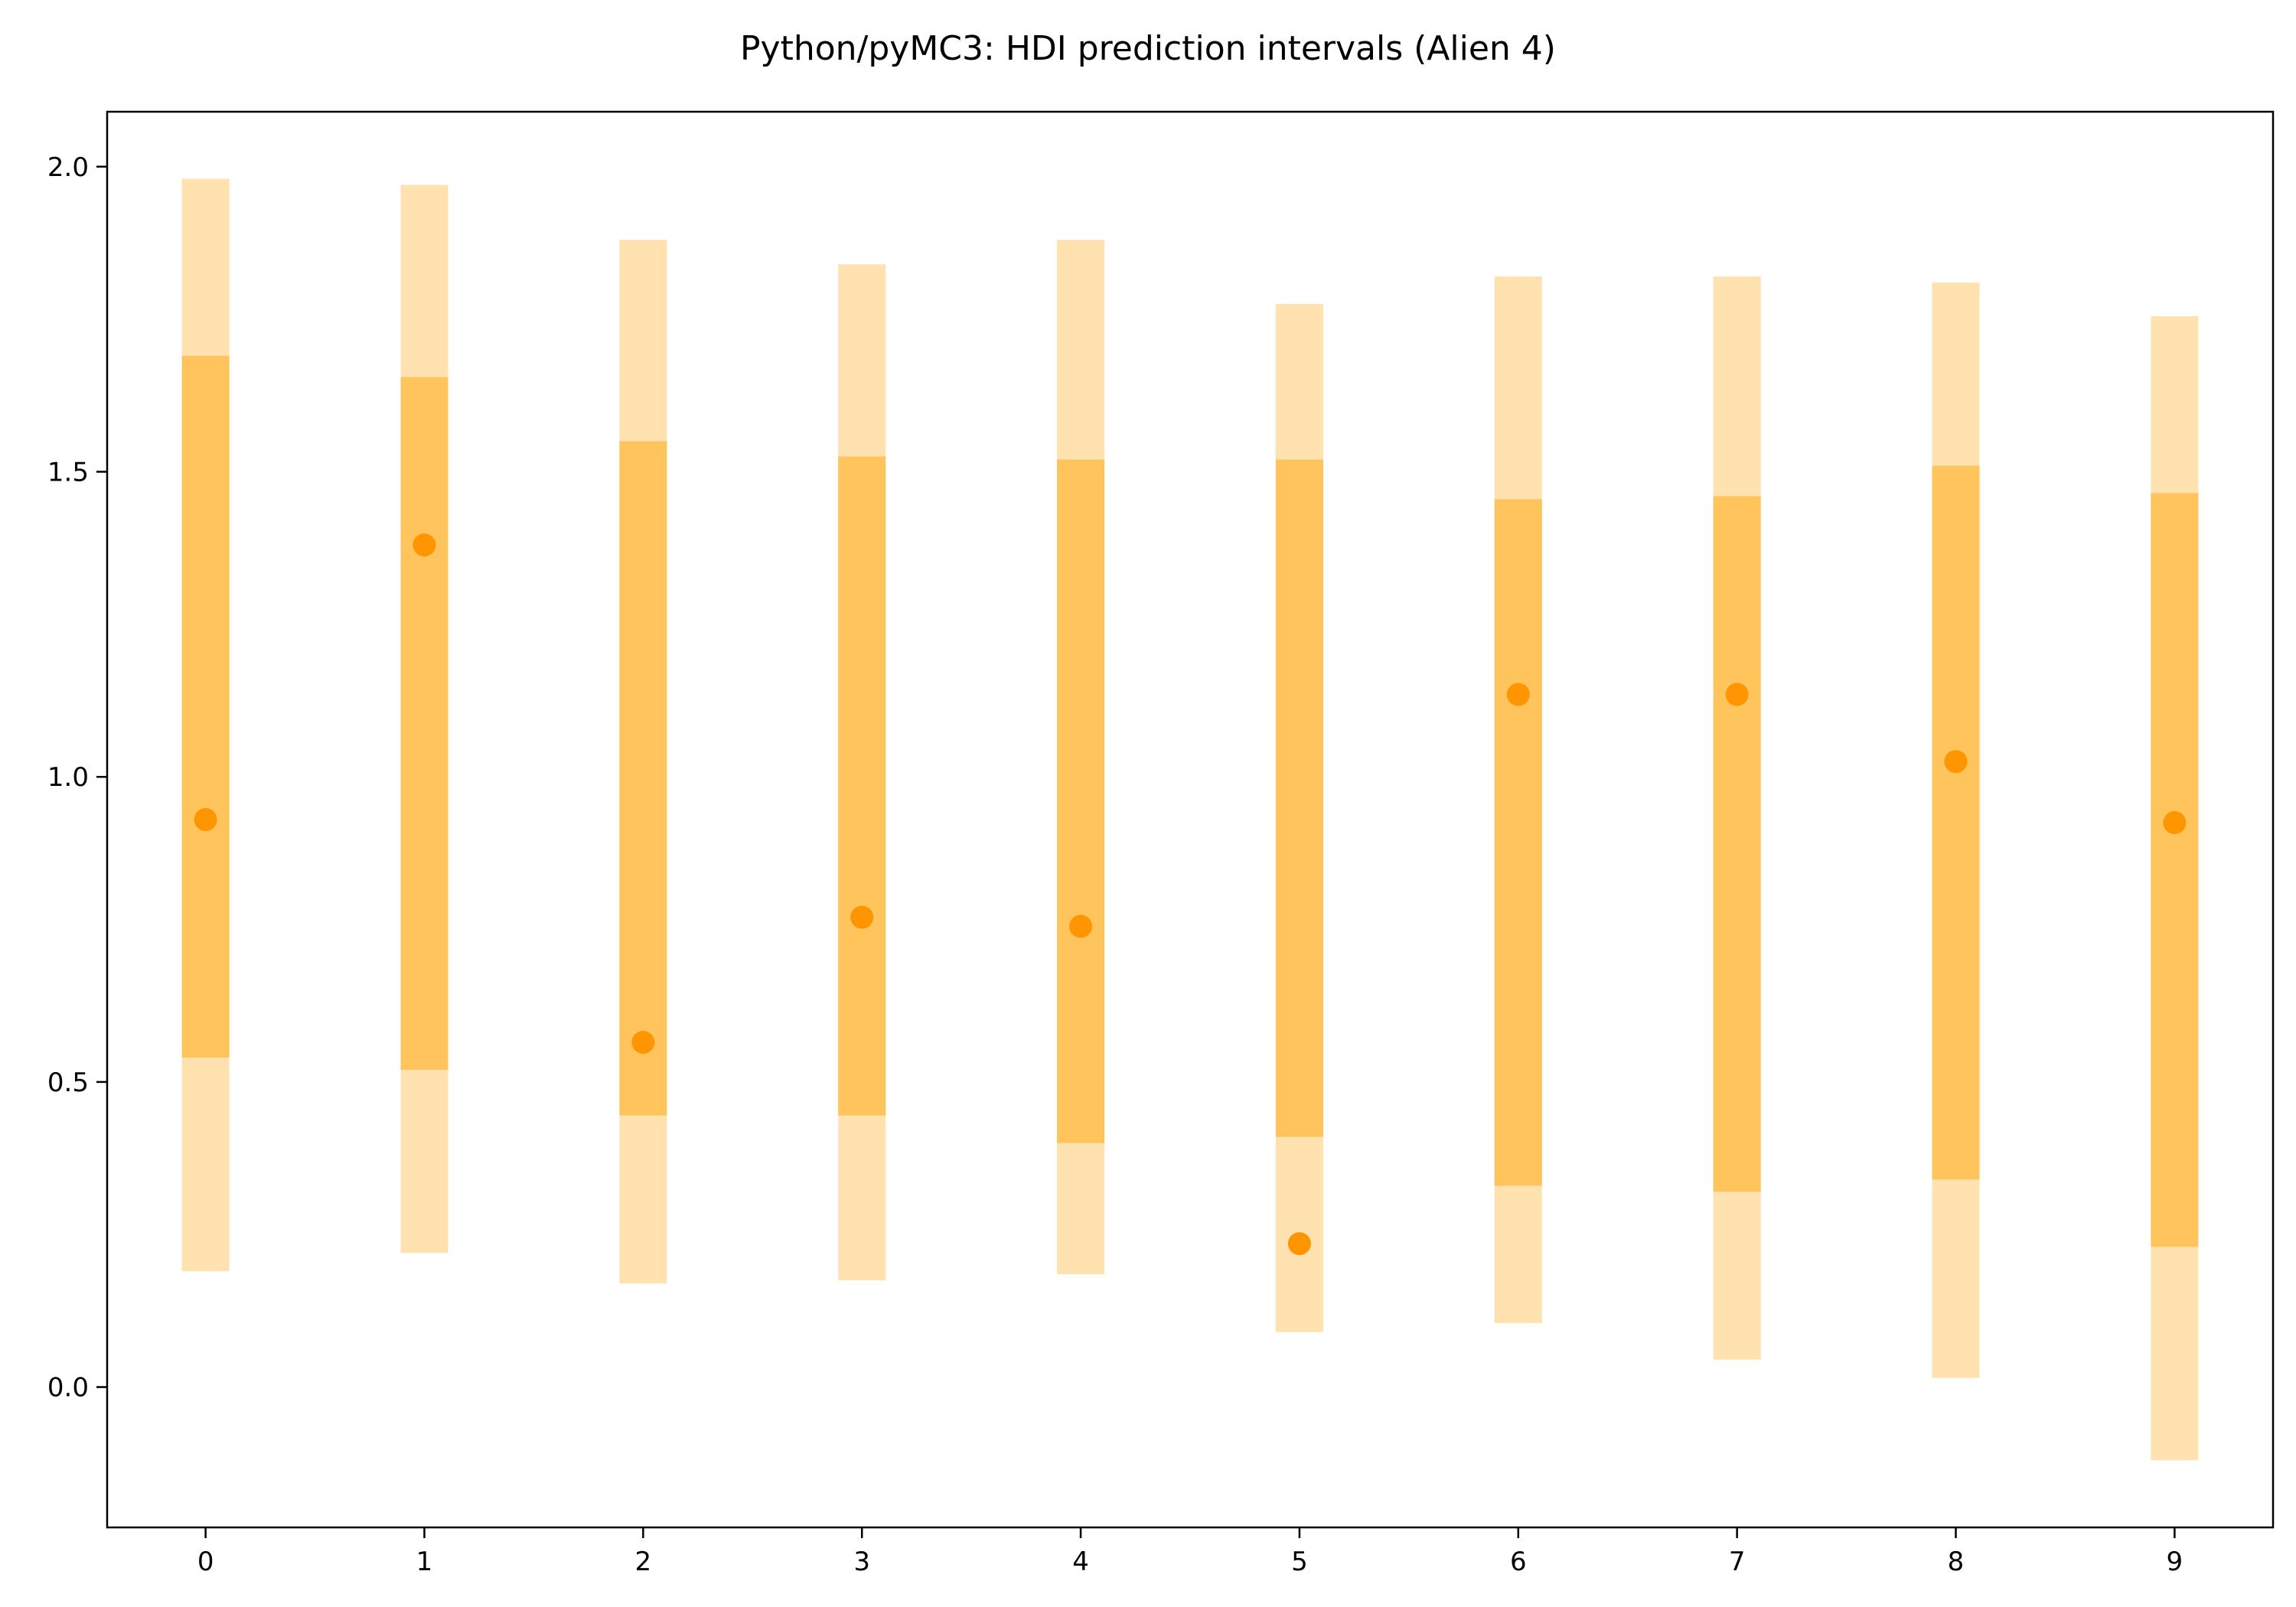  I want to click on y-tick-label-2: 1.0, so click(68, 778).